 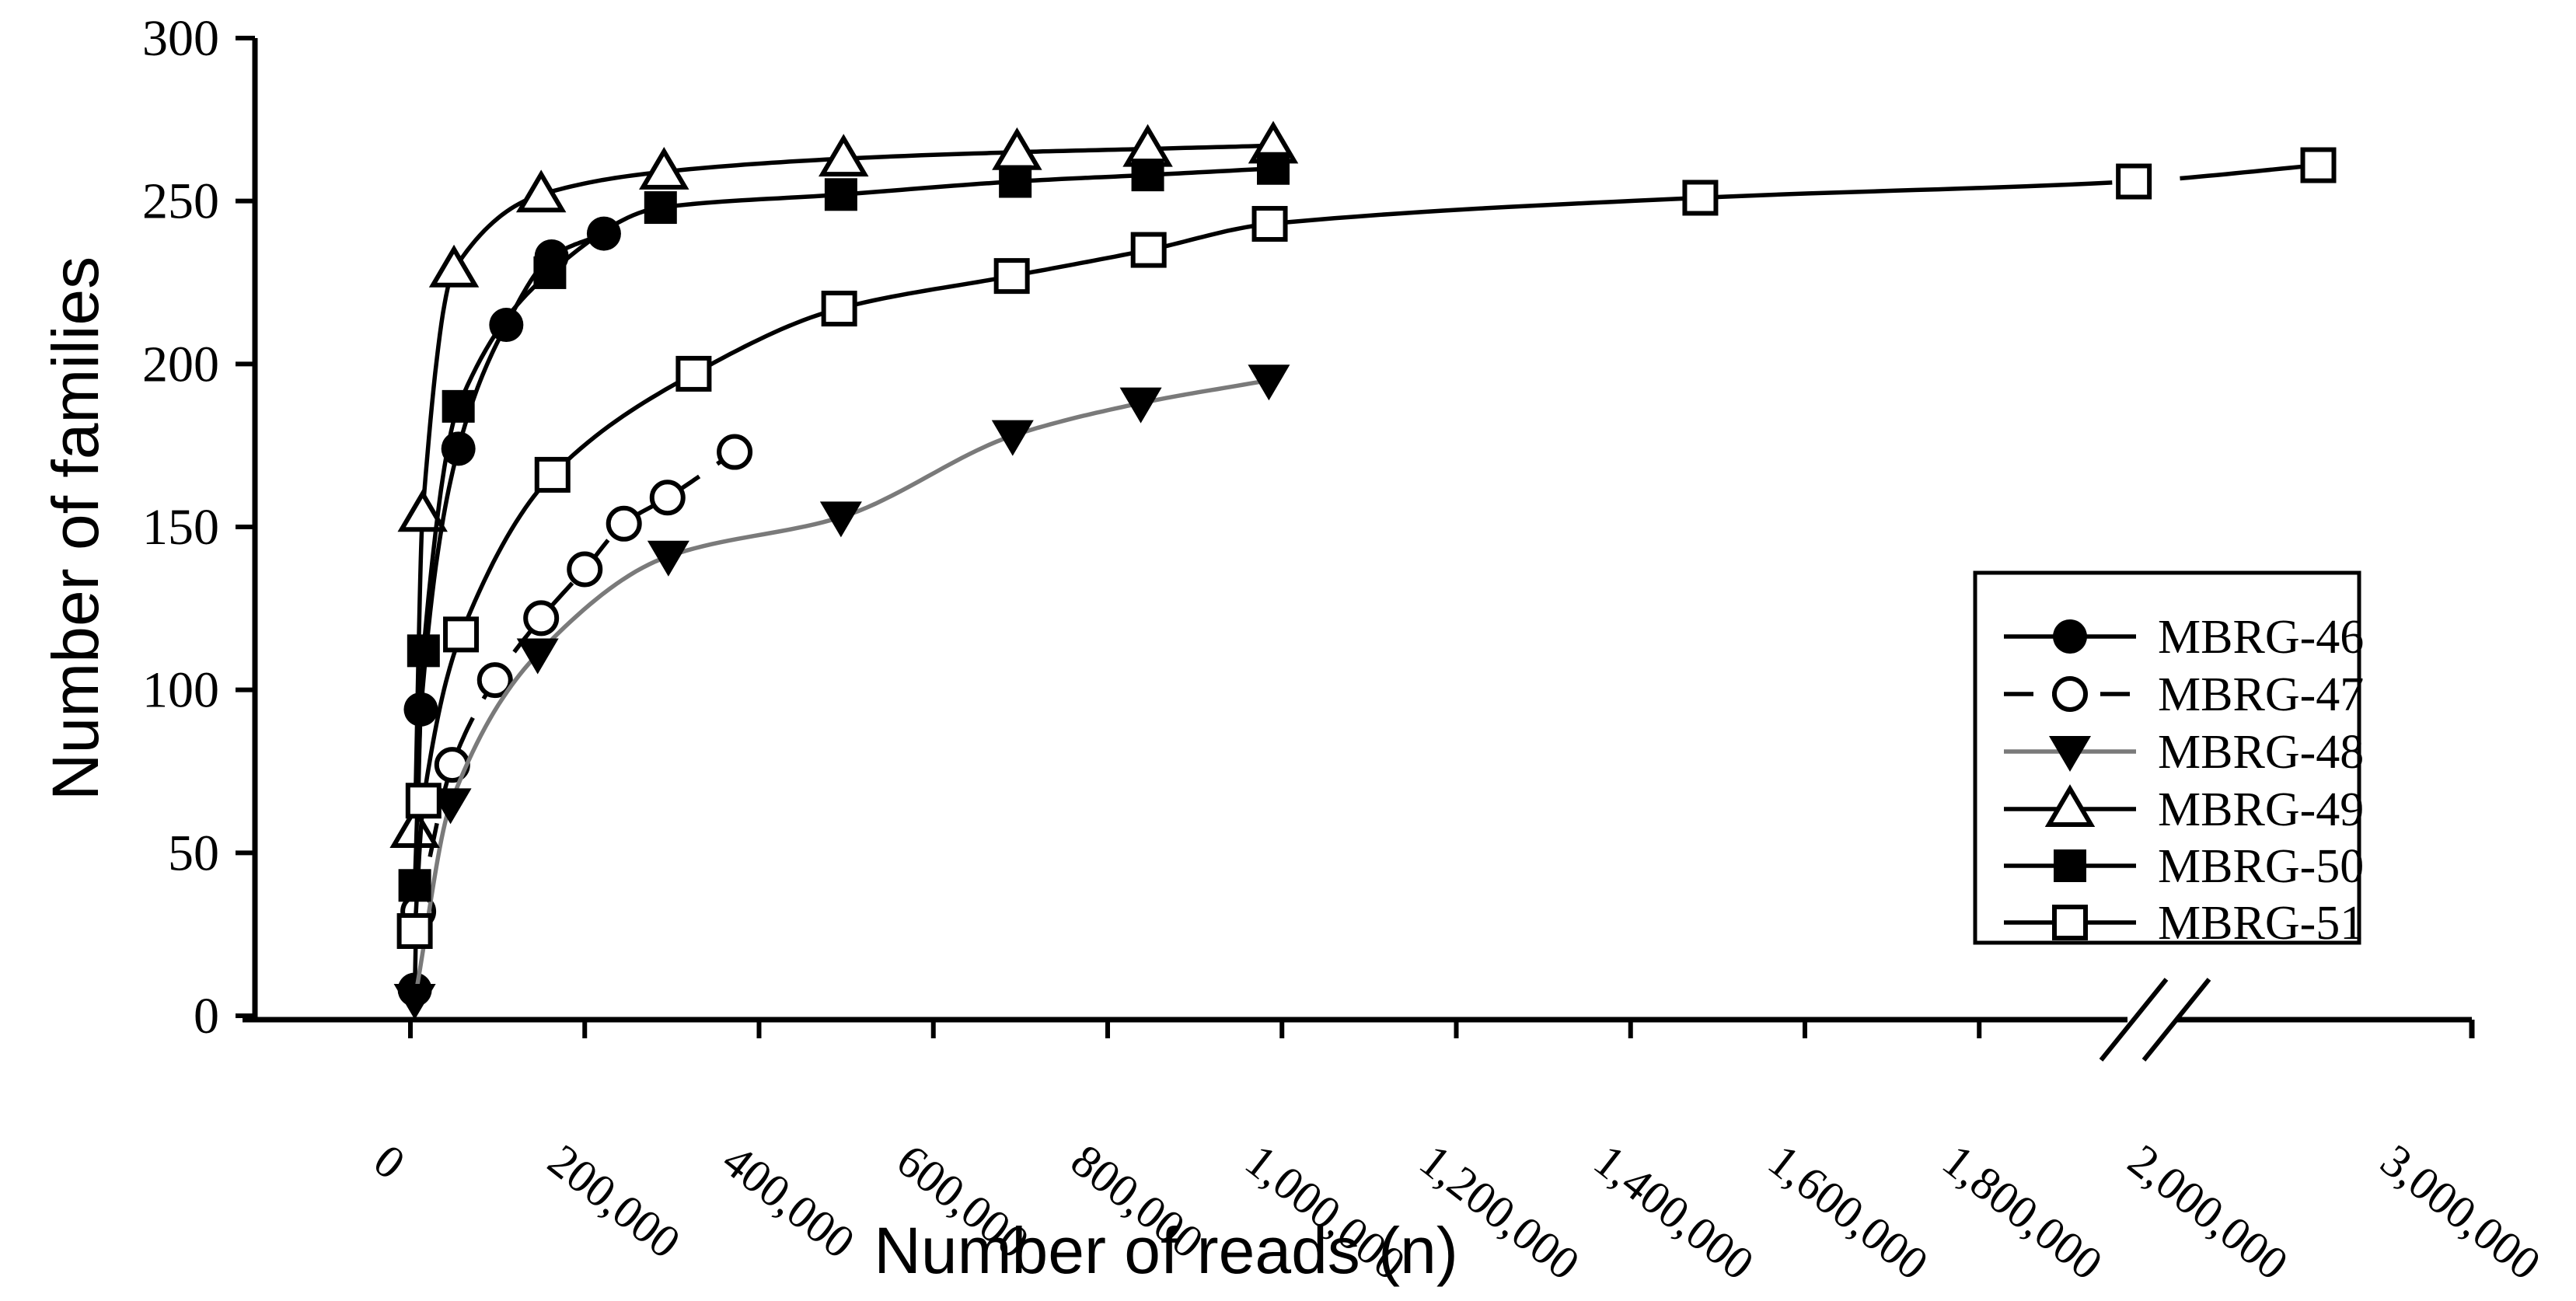 What do you see at coordinates (194, 853) in the screenshot?
I see `y-tick-label: 50` at bounding box center [194, 853].